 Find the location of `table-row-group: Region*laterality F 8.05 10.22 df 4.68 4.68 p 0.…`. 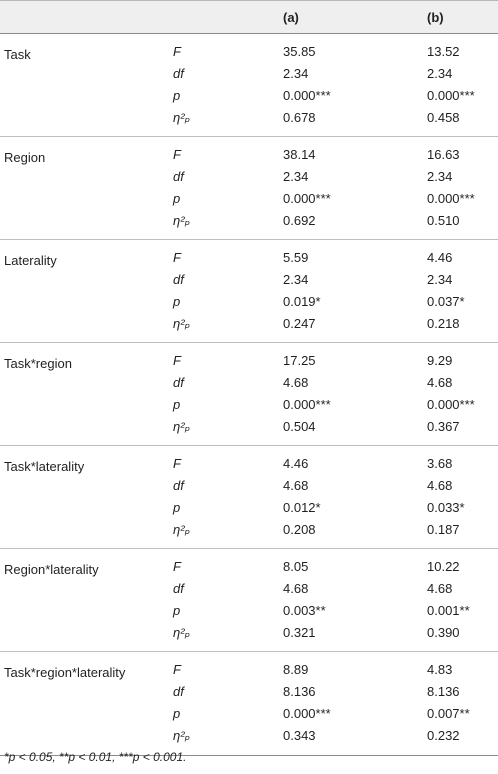

table-row-group: Region*laterality F 8.05 10.22 df 4.68 4.68 p 0.… is located at coordinates (249, 600).